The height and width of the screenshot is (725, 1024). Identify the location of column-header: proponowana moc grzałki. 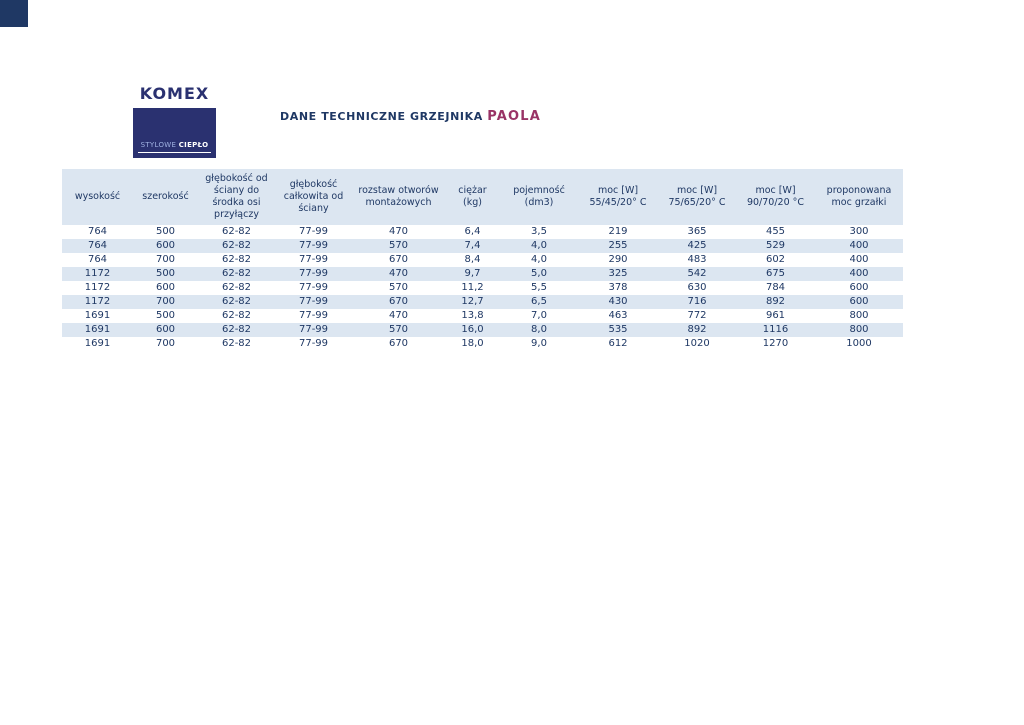
(859, 197).